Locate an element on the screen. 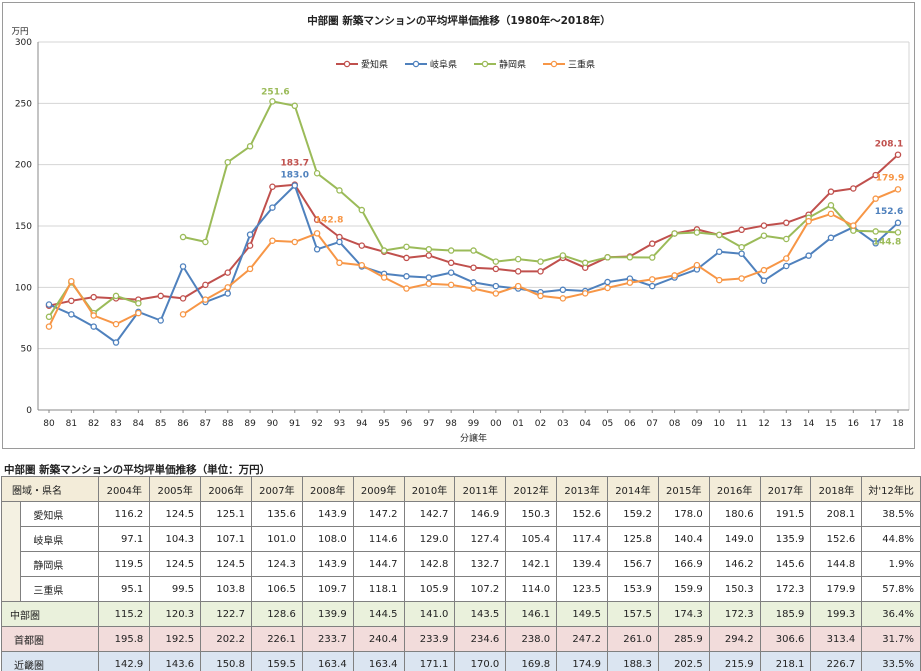 This screenshot has width=921, height=671. x-tick-label: 93 is located at coordinates (339, 424).